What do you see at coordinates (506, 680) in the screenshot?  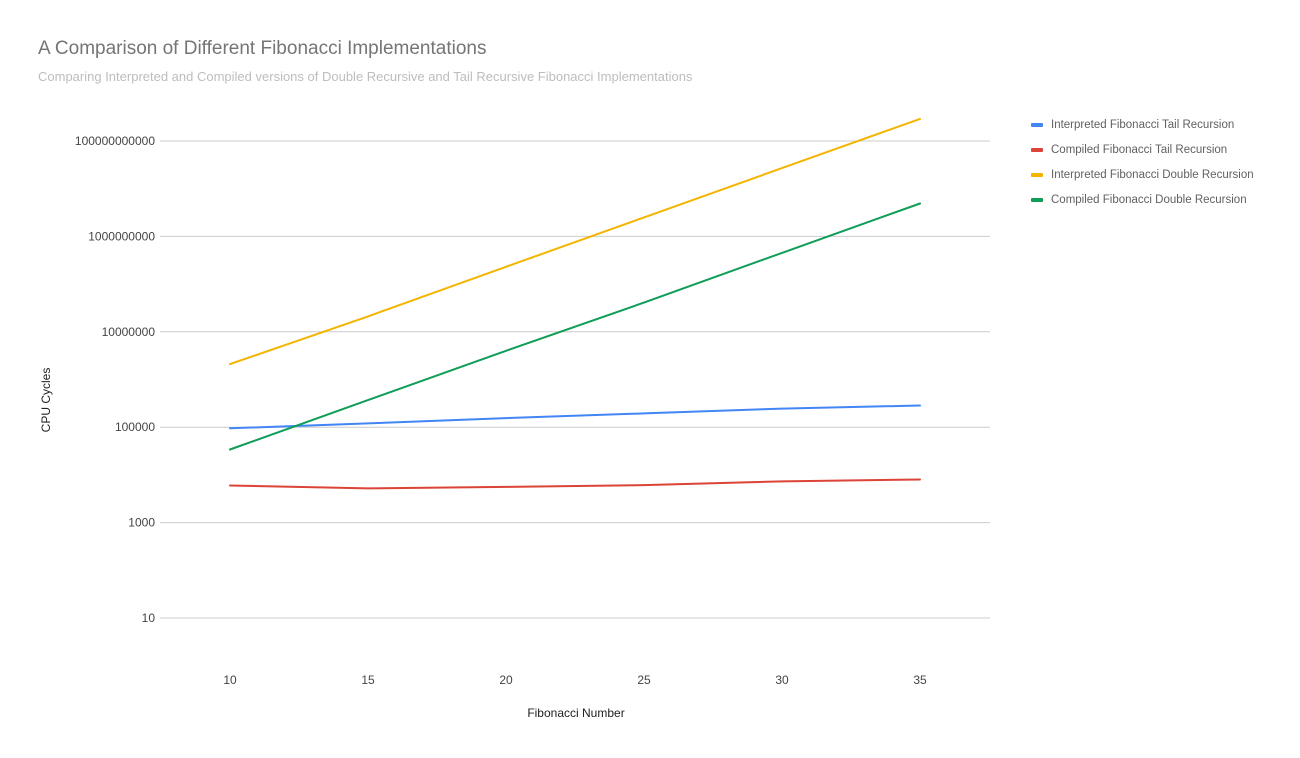 I see `x-tick-label: 20` at bounding box center [506, 680].